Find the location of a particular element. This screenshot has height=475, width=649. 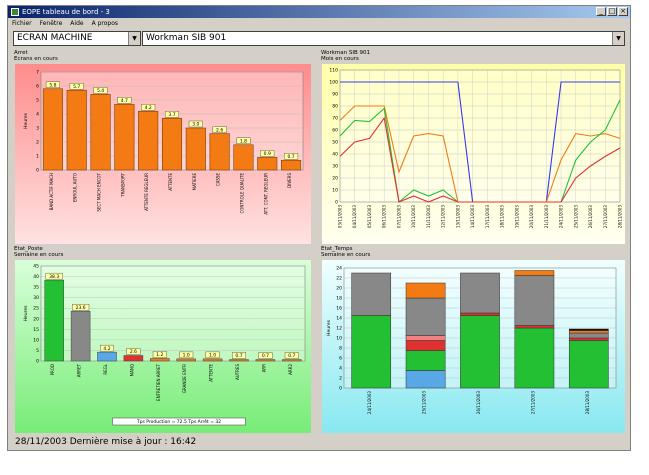

y-tick-label: 24 is located at coordinates (339, 269).